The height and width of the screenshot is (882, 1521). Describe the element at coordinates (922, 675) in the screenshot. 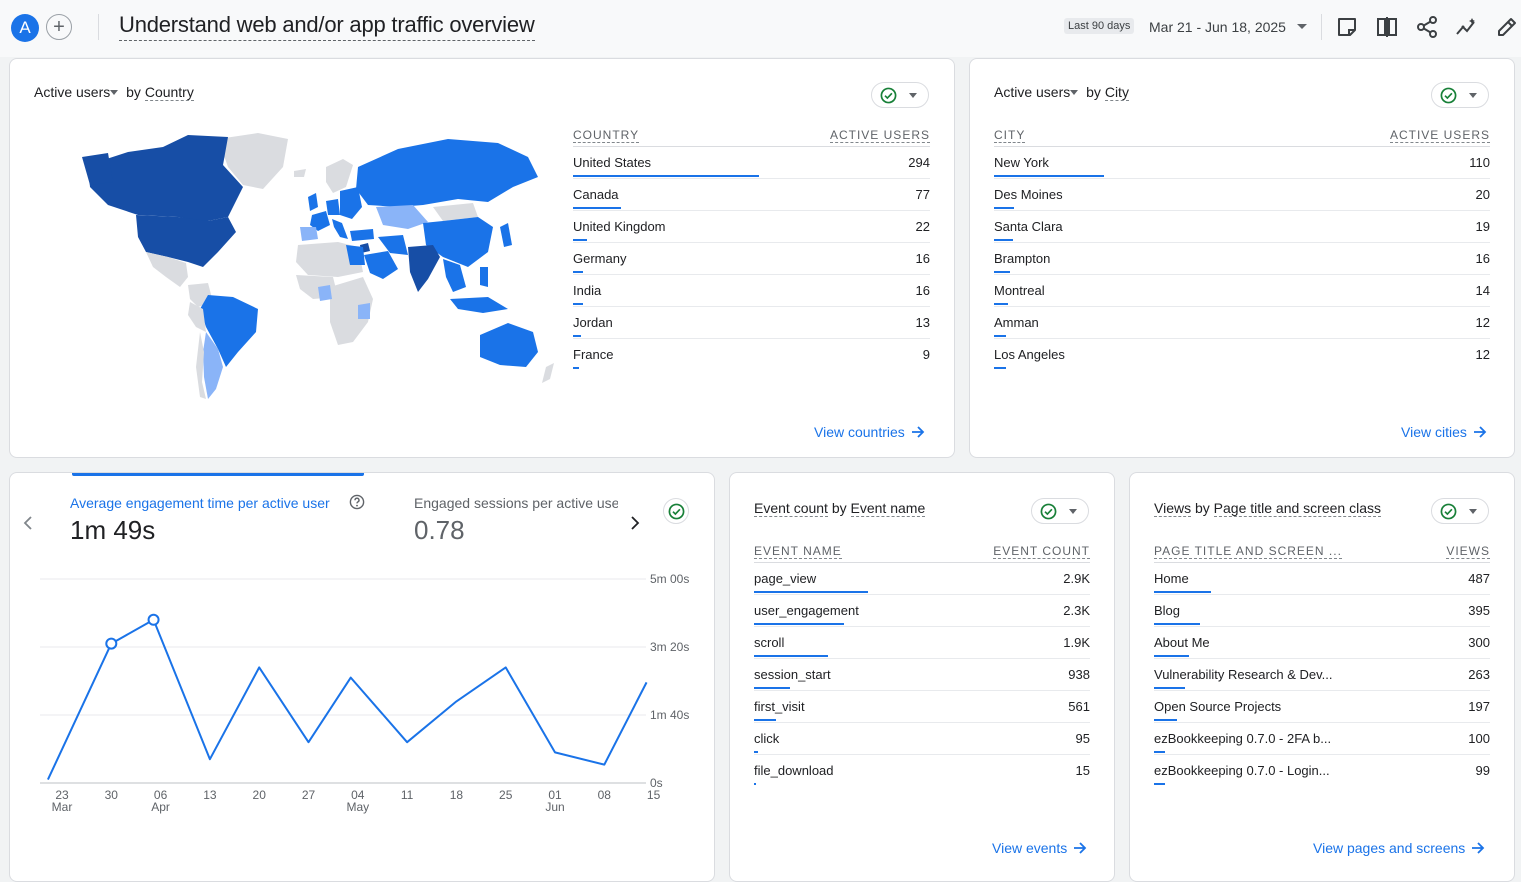

I see `table-row: session_start 938` at that location.